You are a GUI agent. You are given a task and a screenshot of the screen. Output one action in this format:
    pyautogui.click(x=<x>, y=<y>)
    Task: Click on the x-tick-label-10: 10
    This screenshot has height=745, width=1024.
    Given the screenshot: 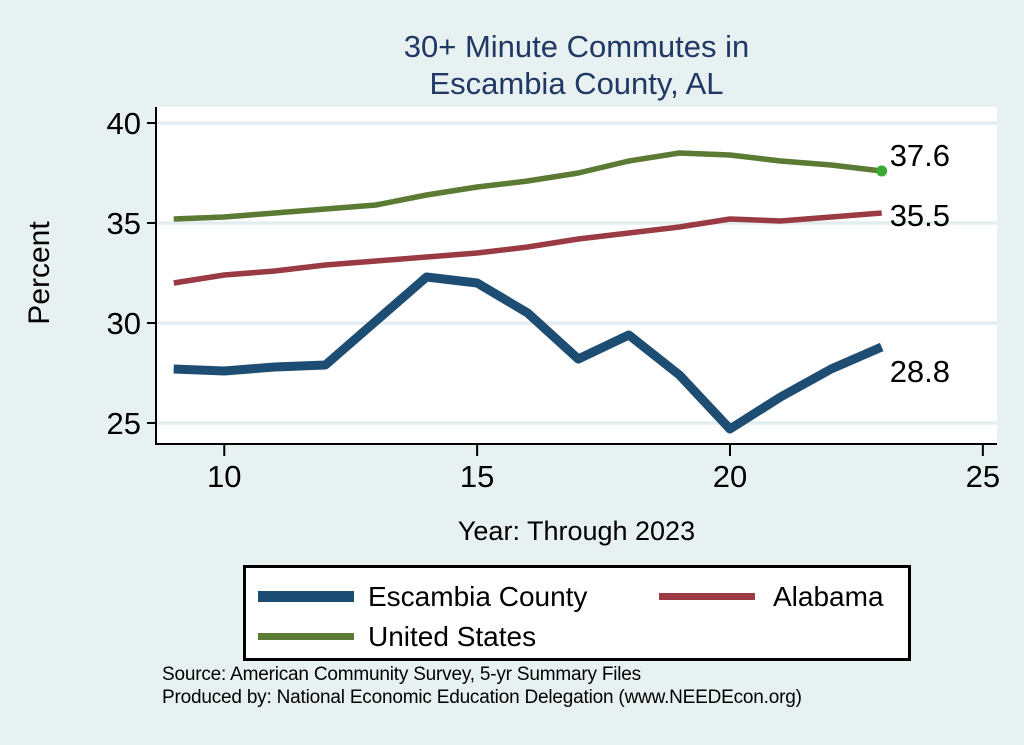 What is the action you would take?
    pyautogui.click(x=224, y=476)
    